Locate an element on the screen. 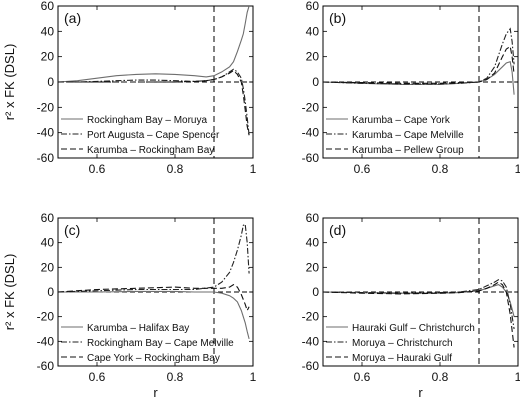  legend-entry: Rockingham Bay – Cape Melville is located at coordinates (160, 343).